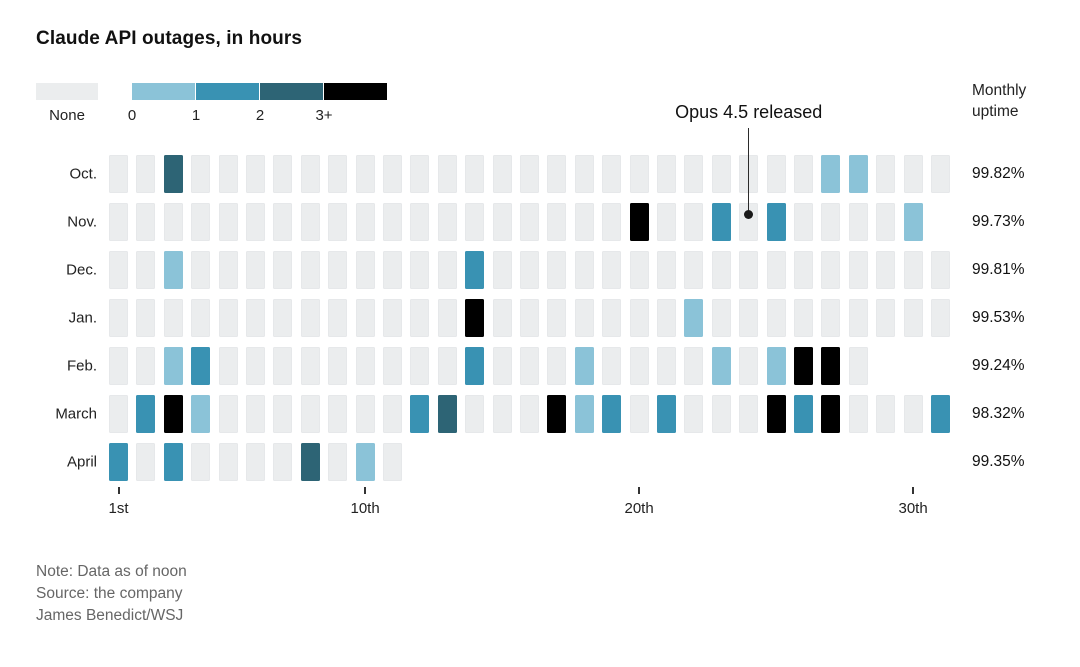 Image resolution: width=1080 pixels, height=667 pixels. What do you see at coordinates (110, 615) in the screenshot?
I see `footer-credit: James Benedict/WSJ` at bounding box center [110, 615].